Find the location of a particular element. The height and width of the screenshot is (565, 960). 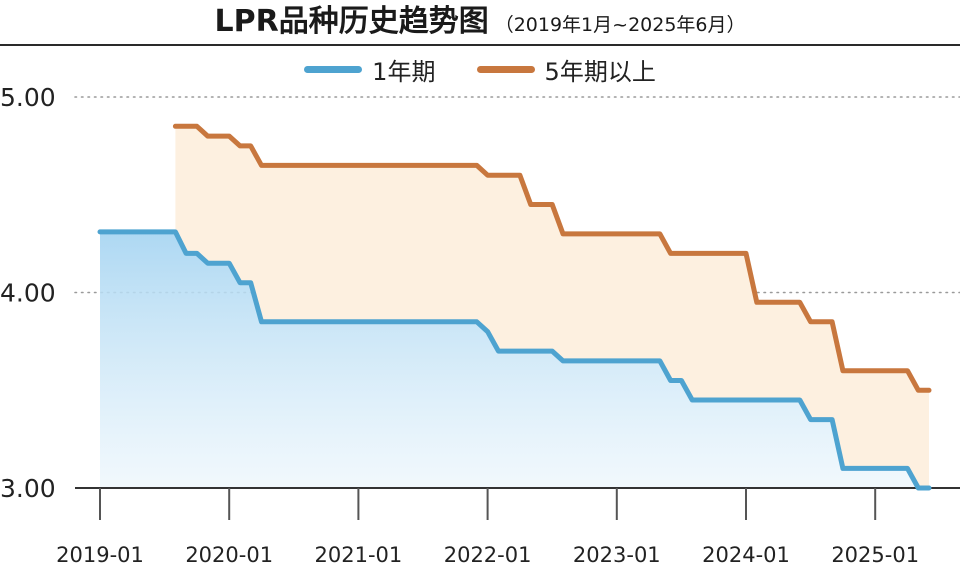

y-tick-label-3.00: 3.00 is located at coordinates (28, 488).